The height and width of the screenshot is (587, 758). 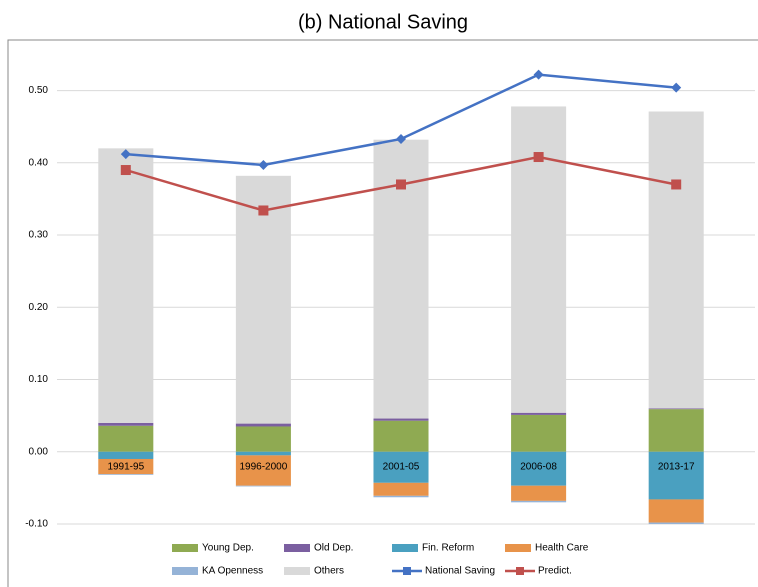 I want to click on x-tick-label: 2013-17, so click(x=676, y=466).